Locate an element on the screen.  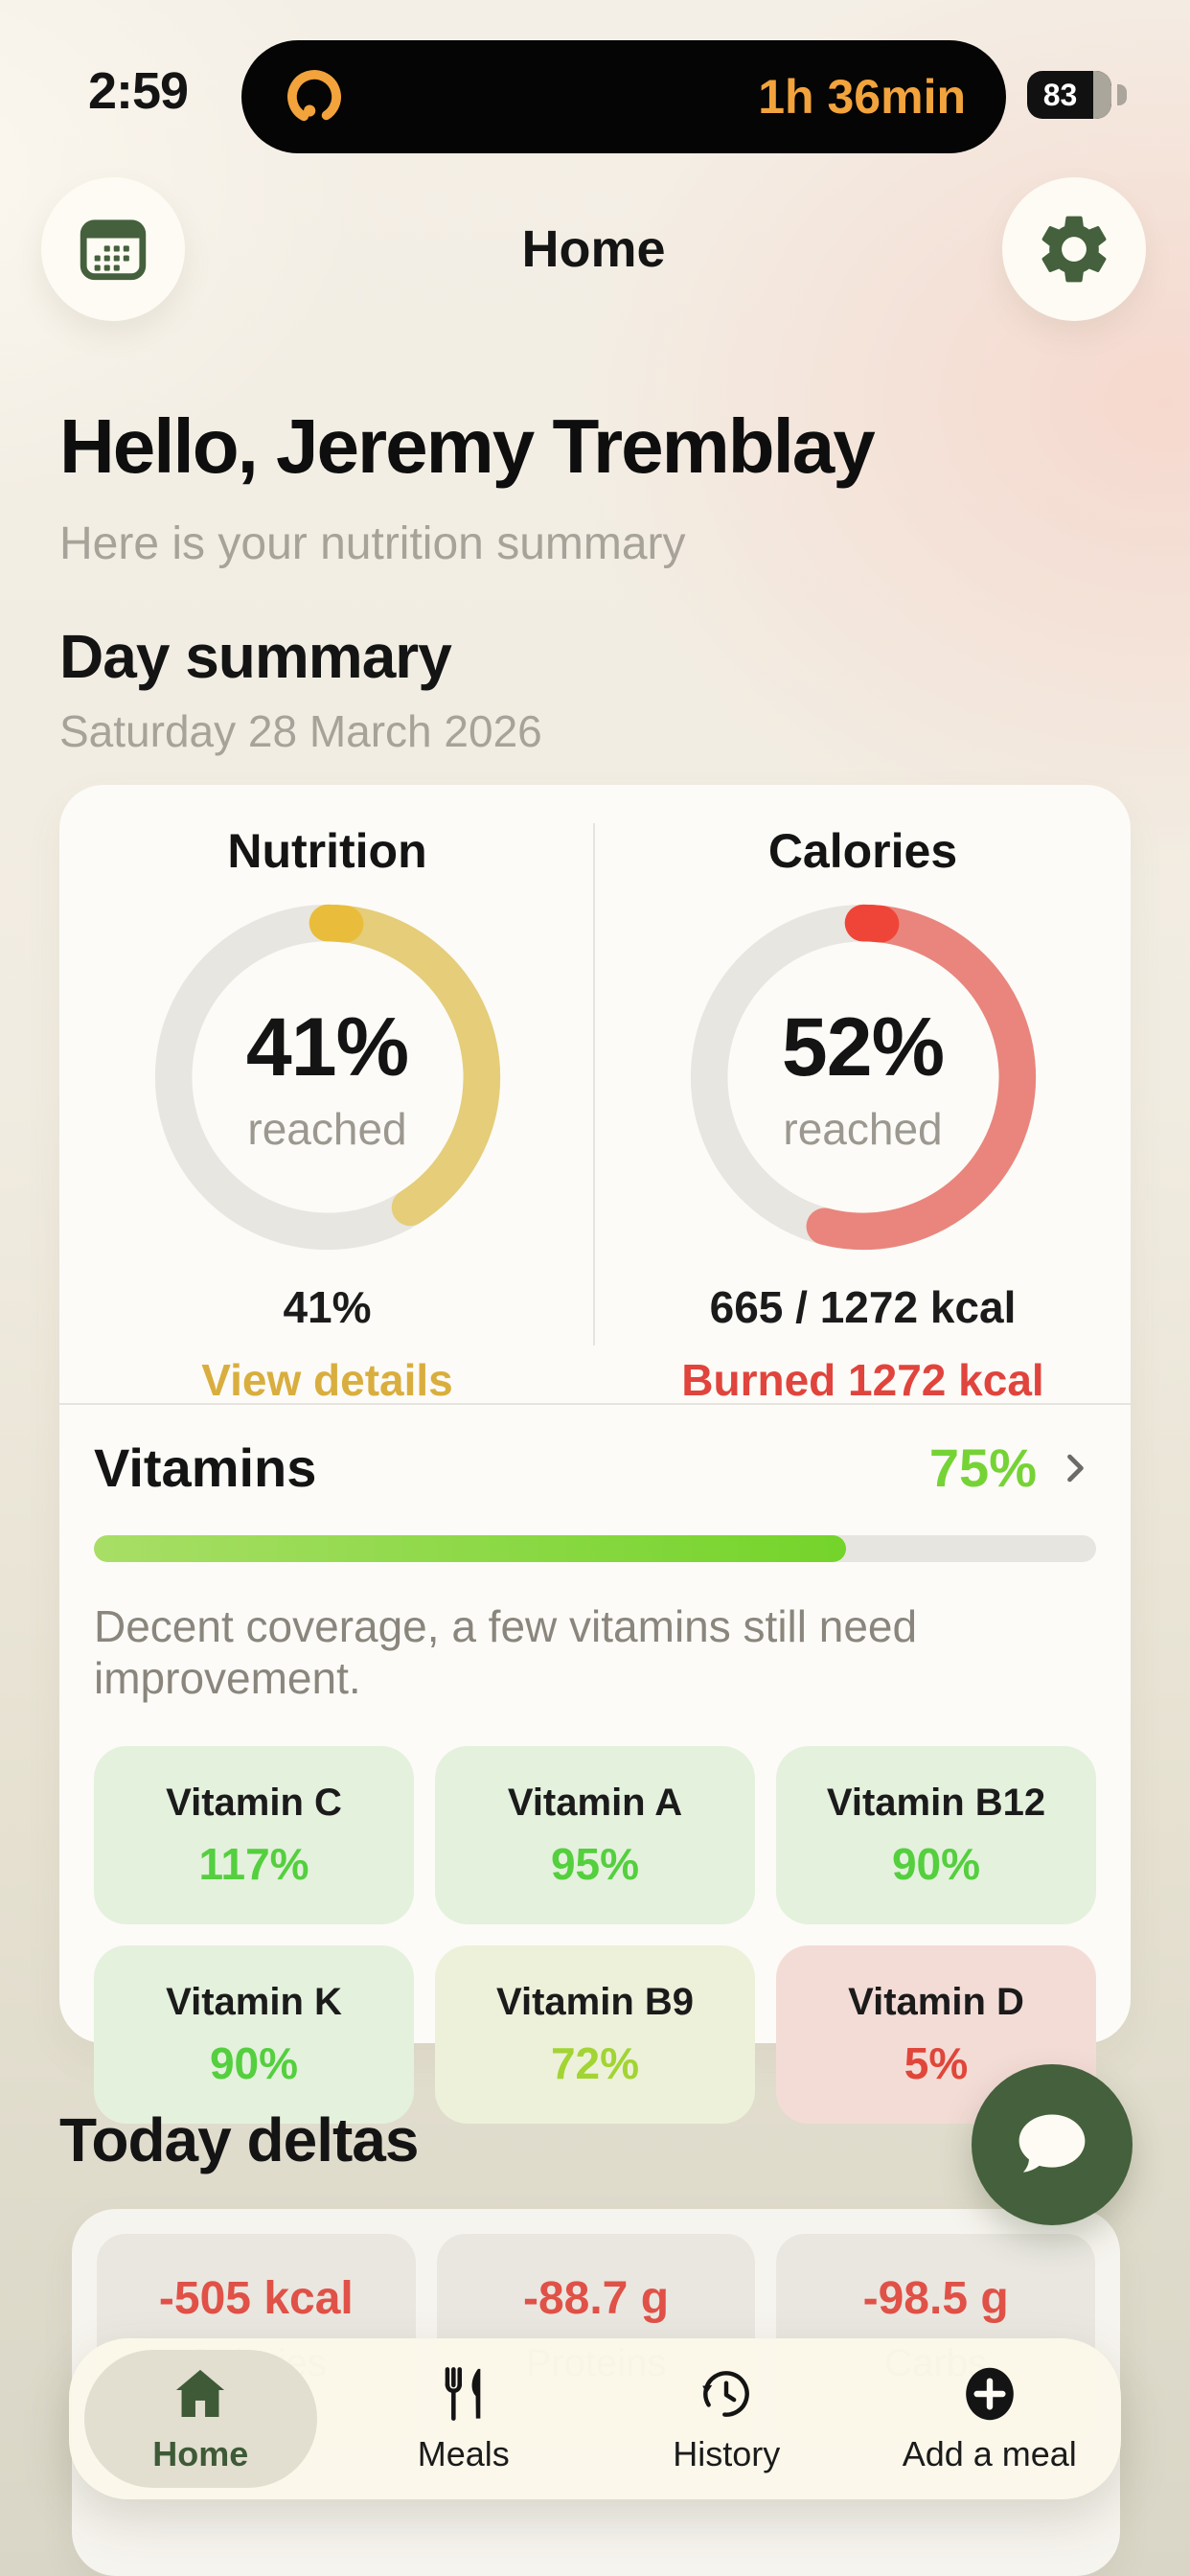
tab-history: History is located at coordinates (727, 2418).